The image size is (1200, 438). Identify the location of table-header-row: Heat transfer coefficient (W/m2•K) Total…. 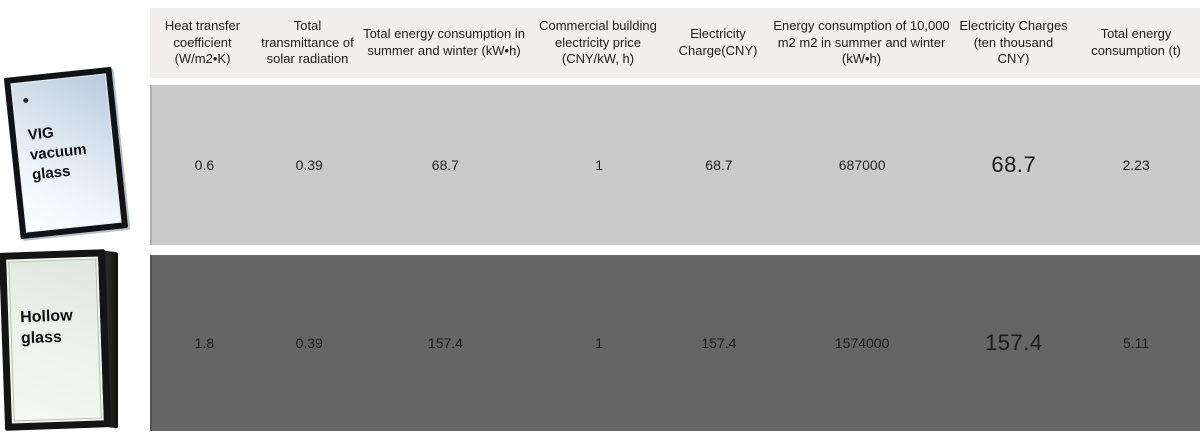
(675, 43).